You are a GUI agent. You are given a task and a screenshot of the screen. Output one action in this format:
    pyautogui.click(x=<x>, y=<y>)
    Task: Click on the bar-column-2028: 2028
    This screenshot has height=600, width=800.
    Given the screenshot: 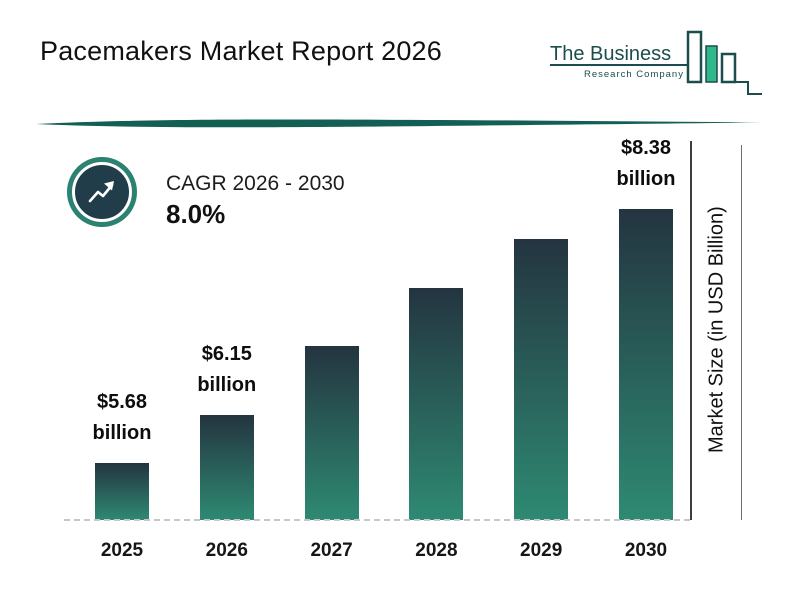 What is the action you would take?
    pyautogui.click(x=436, y=350)
    